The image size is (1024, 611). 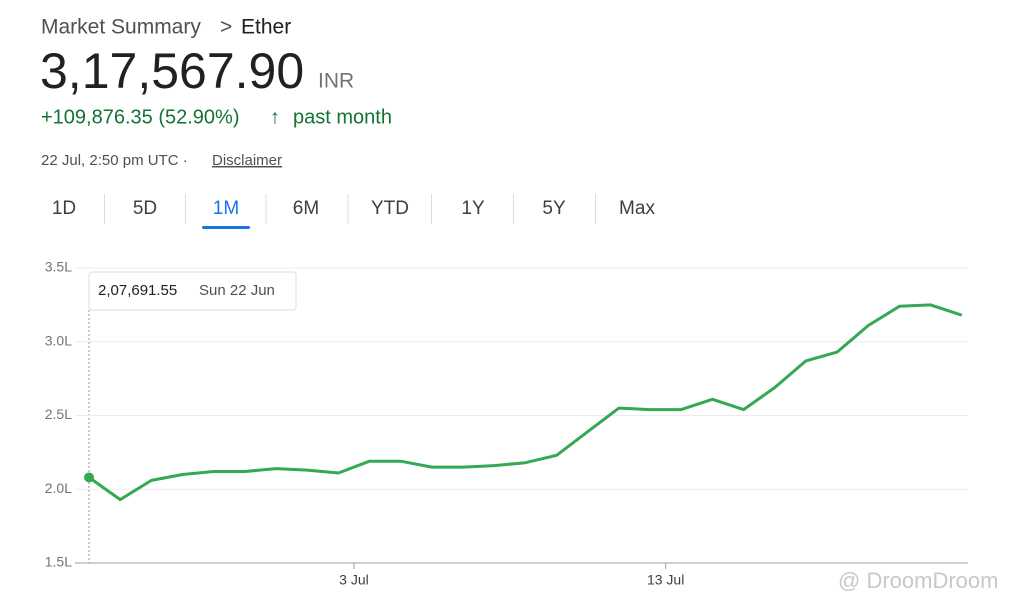 I want to click on period: past month, so click(x=342, y=117).